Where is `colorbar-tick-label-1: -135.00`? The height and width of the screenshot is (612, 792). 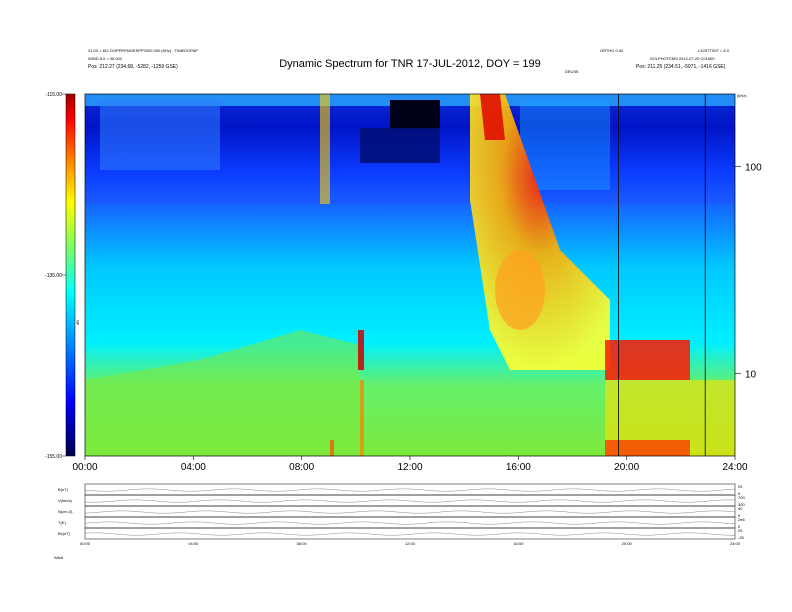
colorbar-tick-label-1: -135.00 is located at coordinates (53, 276).